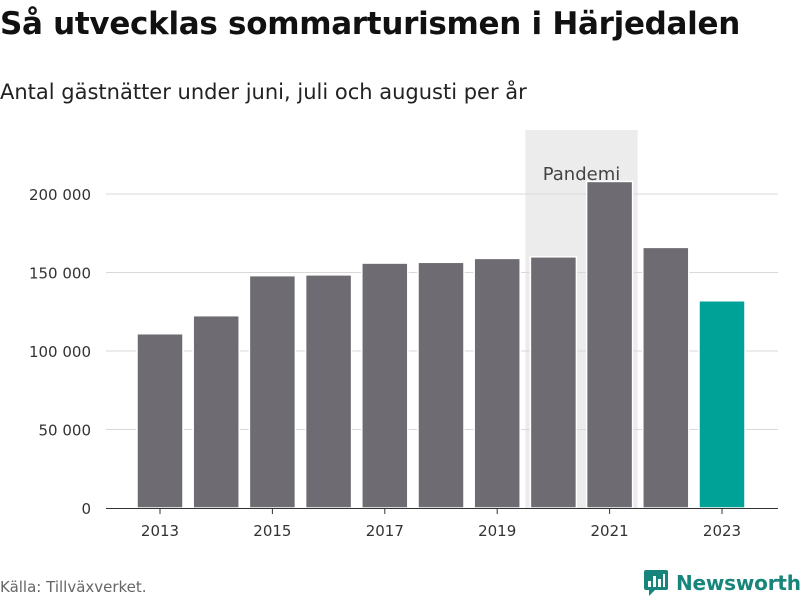 The image size is (800, 600). What do you see at coordinates (610, 531) in the screenshot?
I see `x-tick-label: 2021` at bounding box center [610, 531].